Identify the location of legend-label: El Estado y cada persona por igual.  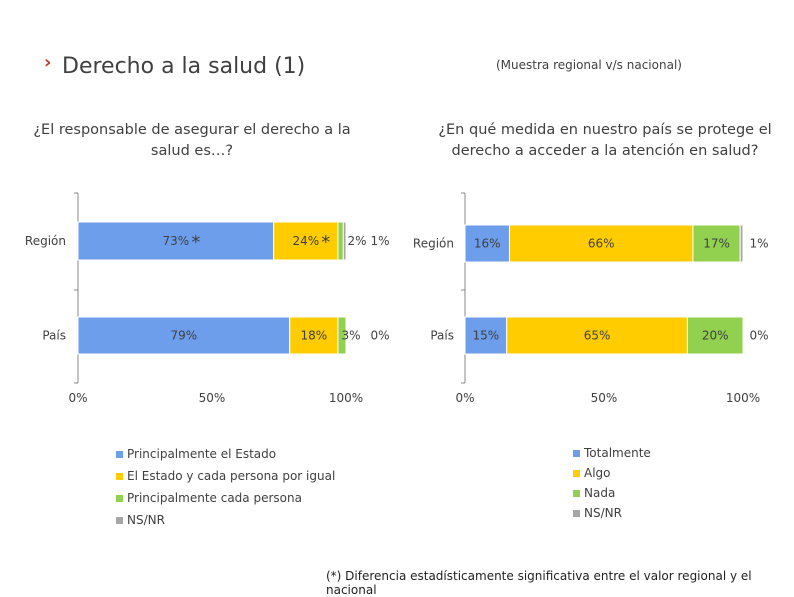
(231, 476).